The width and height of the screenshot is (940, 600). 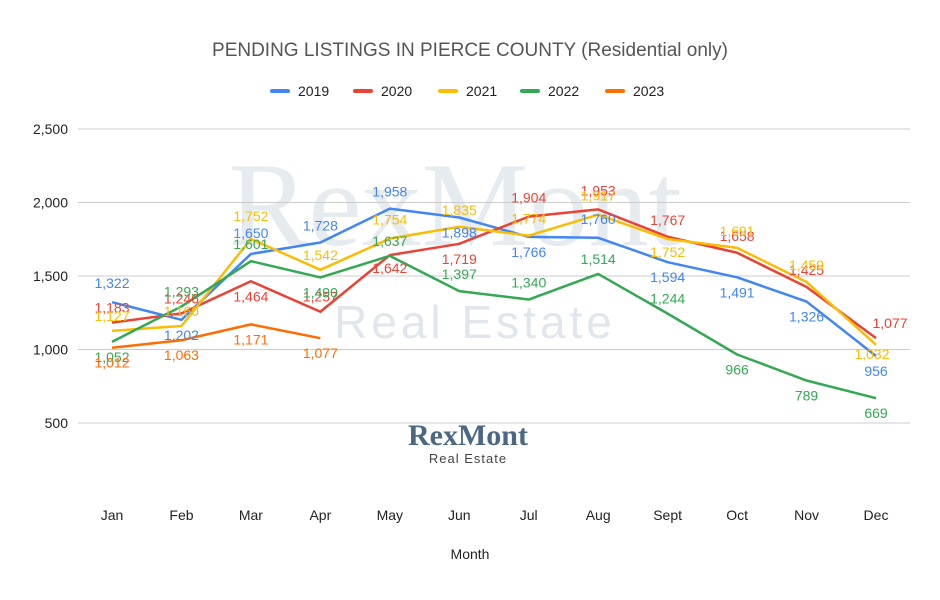 What do you see at coordinates (871, 354) in the screenshot?
I see `data-label-2021: 1,032` at bounding box center [871, 354].